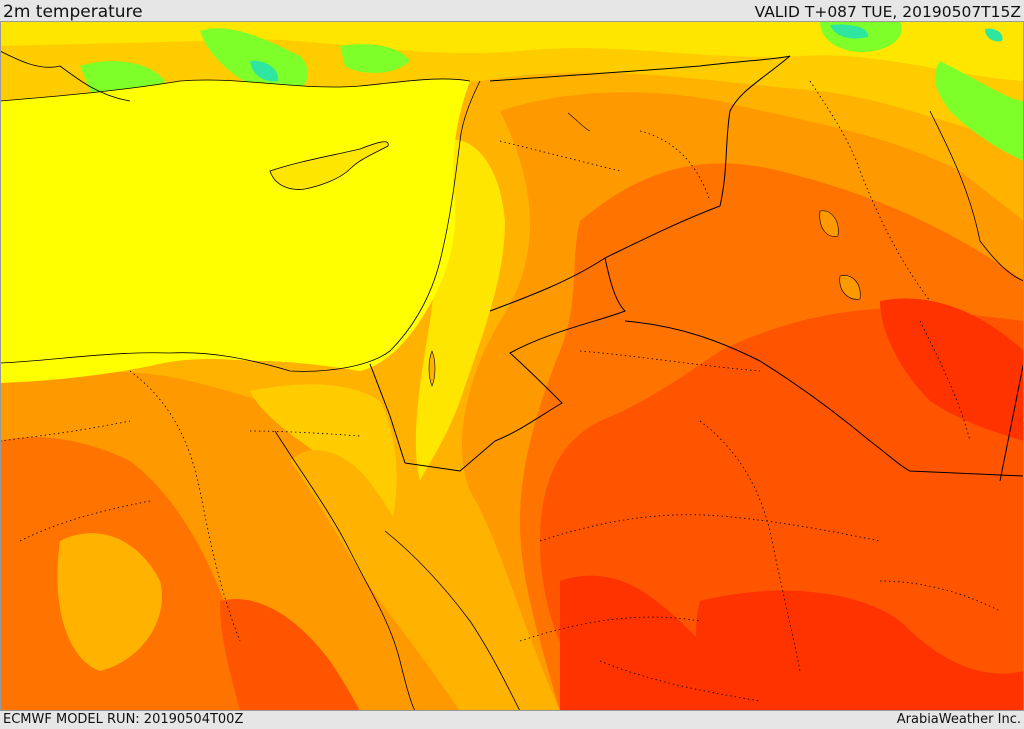 The image size is (1024, 729). I want to click on model-run-label: ECMWF MODEL RUN: 20190504T00Z, so click(123, 719).